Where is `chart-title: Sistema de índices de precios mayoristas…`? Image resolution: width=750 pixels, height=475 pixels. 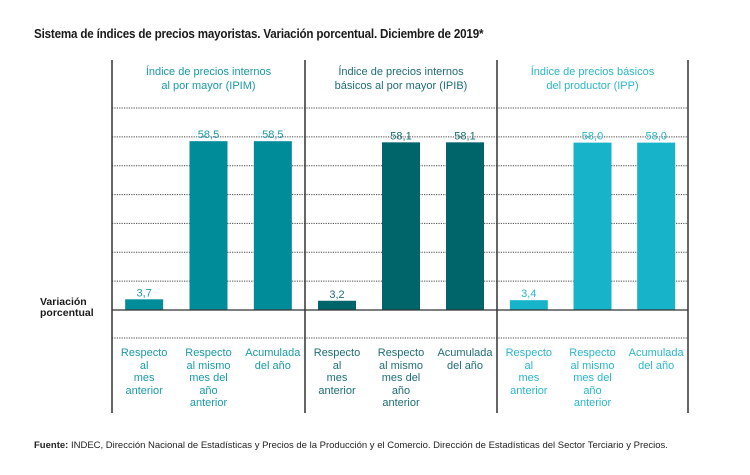 chart-title: Sistema de índices de precios mayoristas… is located at coordinates (259, 34).